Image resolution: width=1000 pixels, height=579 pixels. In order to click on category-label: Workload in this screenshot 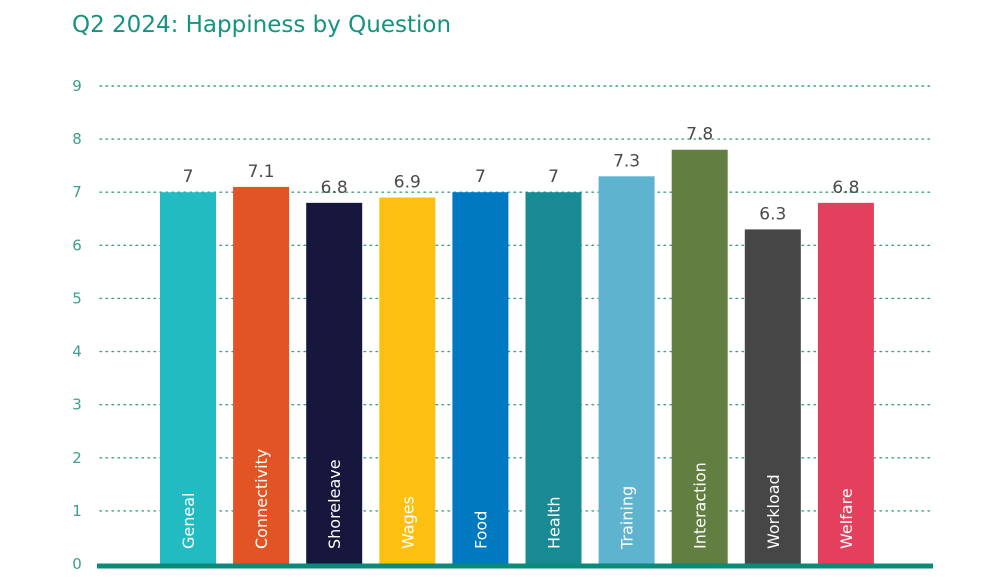, I will do `click(773, 511)`.